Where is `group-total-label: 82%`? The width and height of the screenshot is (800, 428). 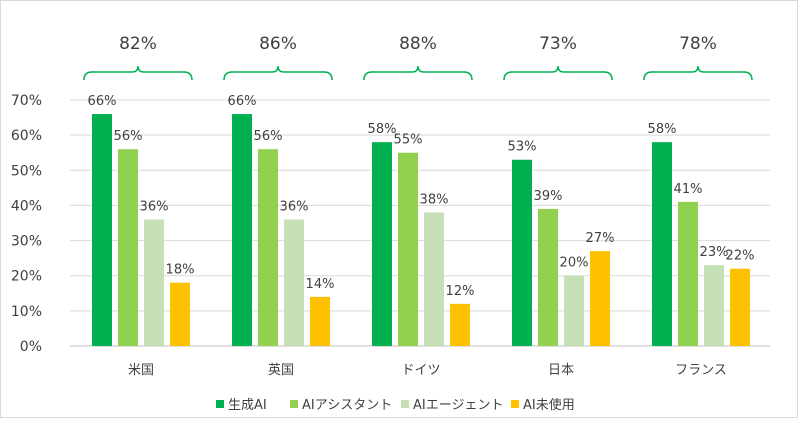
group-total-label: 82% is located at coordinates (138, 44).